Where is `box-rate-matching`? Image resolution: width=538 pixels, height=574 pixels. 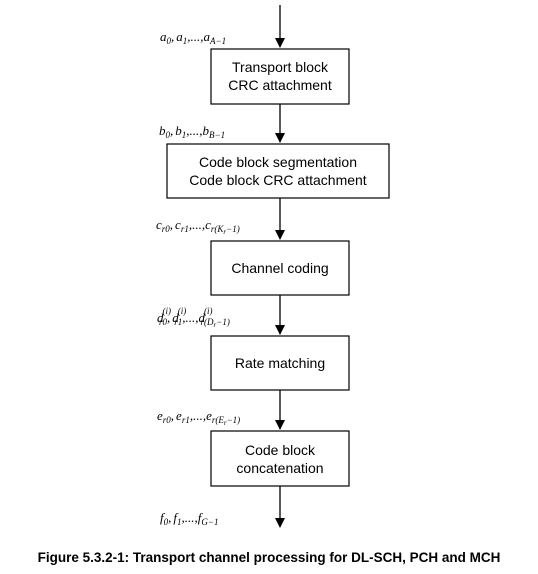
box-rate-matching is located at coordinates (280, 363).